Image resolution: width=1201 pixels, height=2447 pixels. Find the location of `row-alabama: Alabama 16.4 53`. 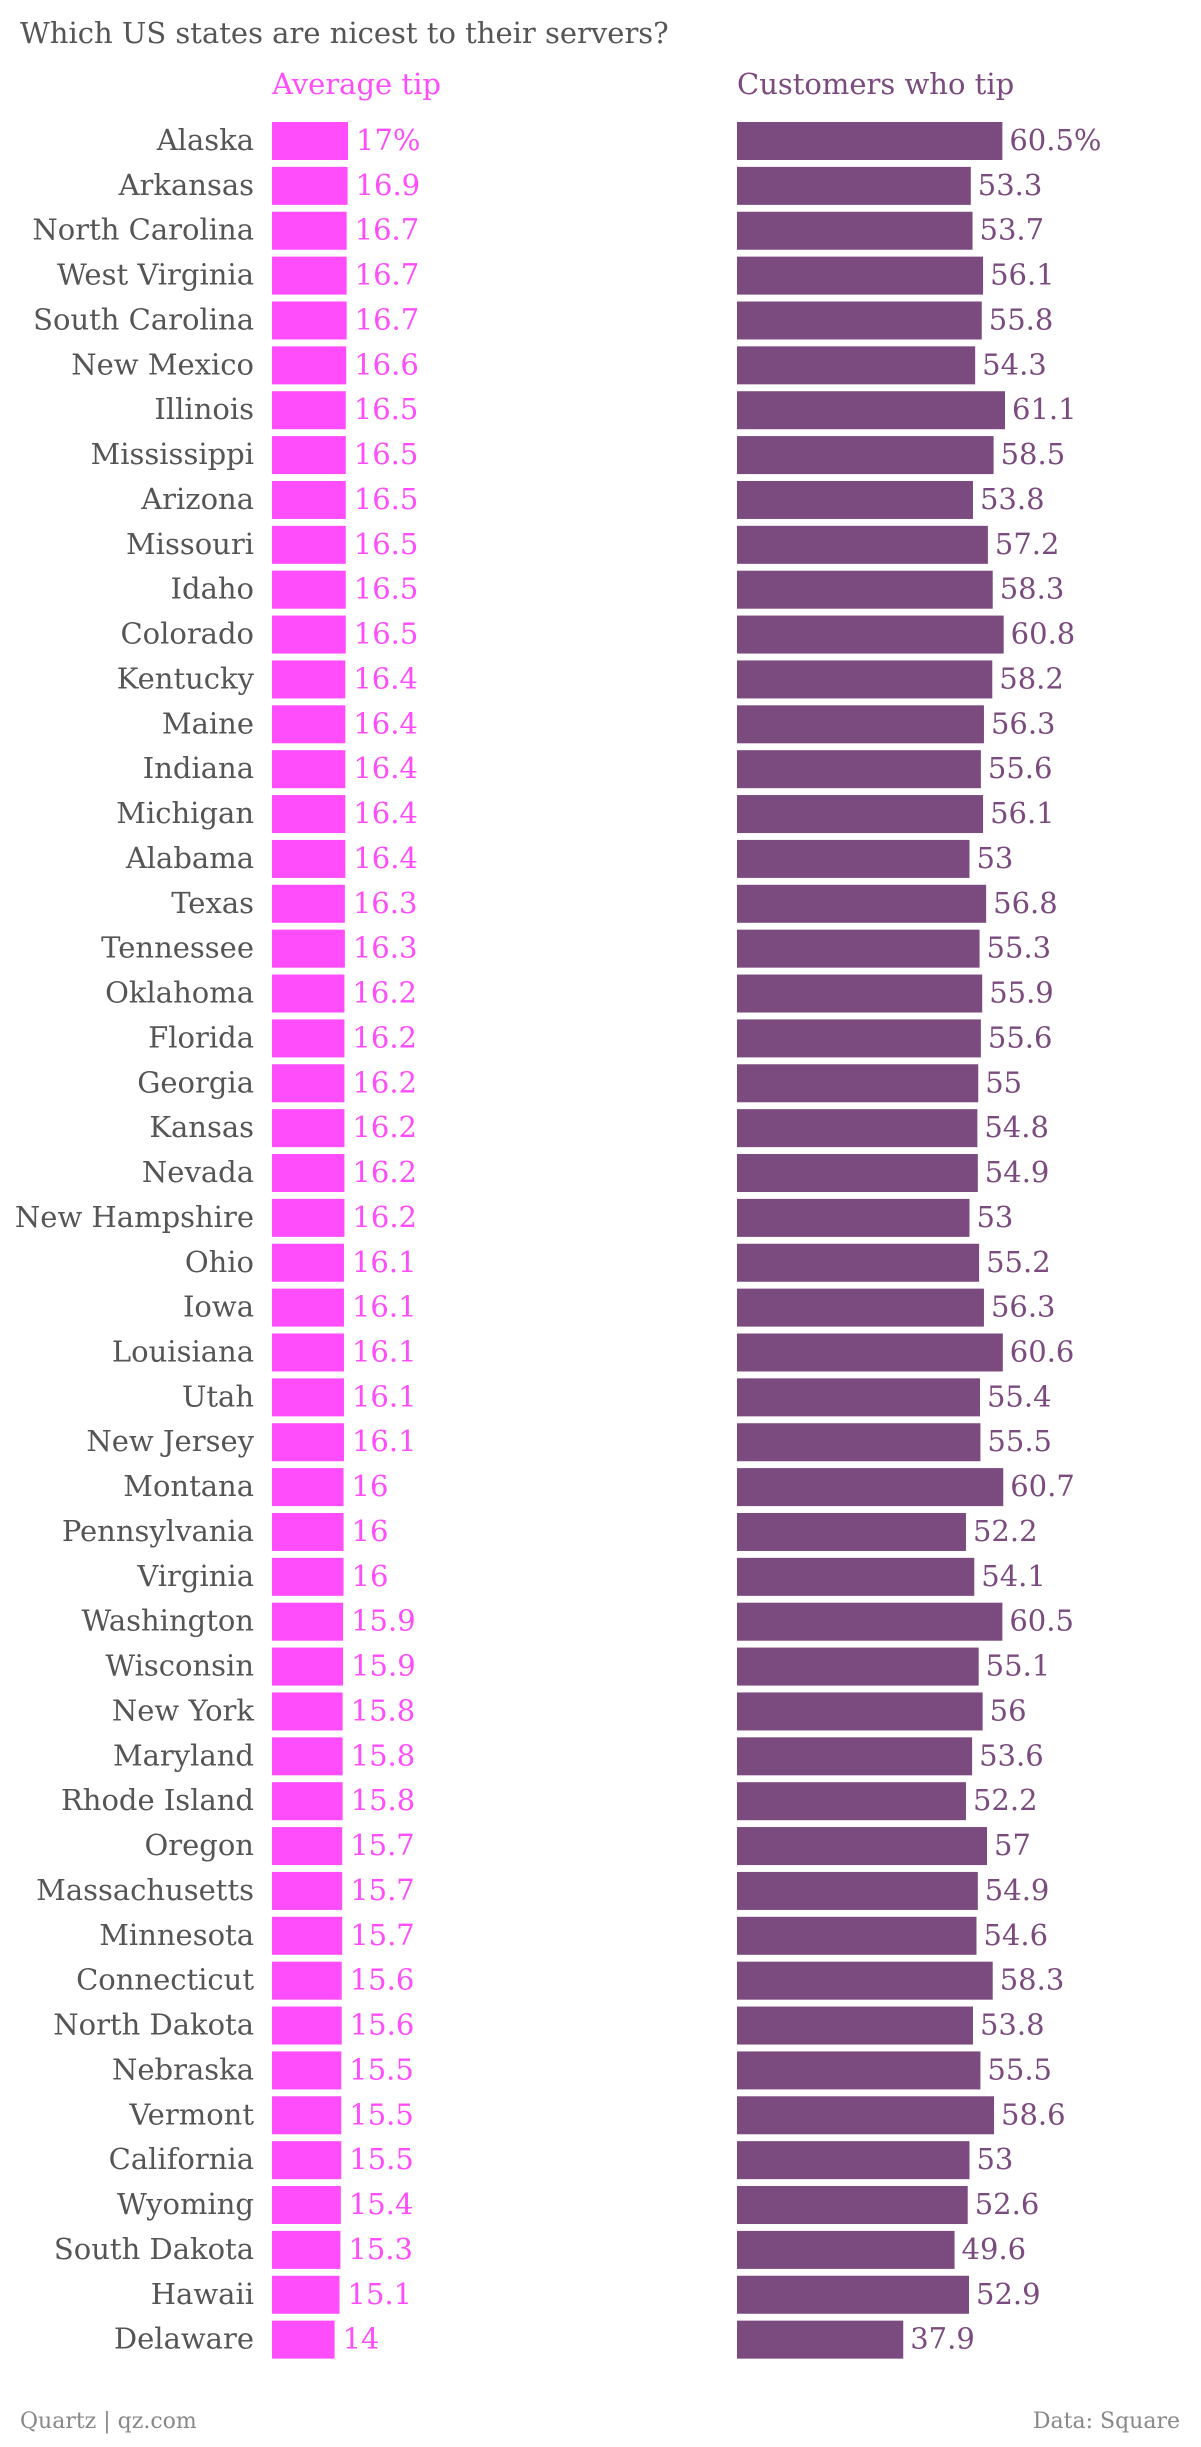

row-alabama: Alabama 16.4 53 is located at coordinates (569, 858).